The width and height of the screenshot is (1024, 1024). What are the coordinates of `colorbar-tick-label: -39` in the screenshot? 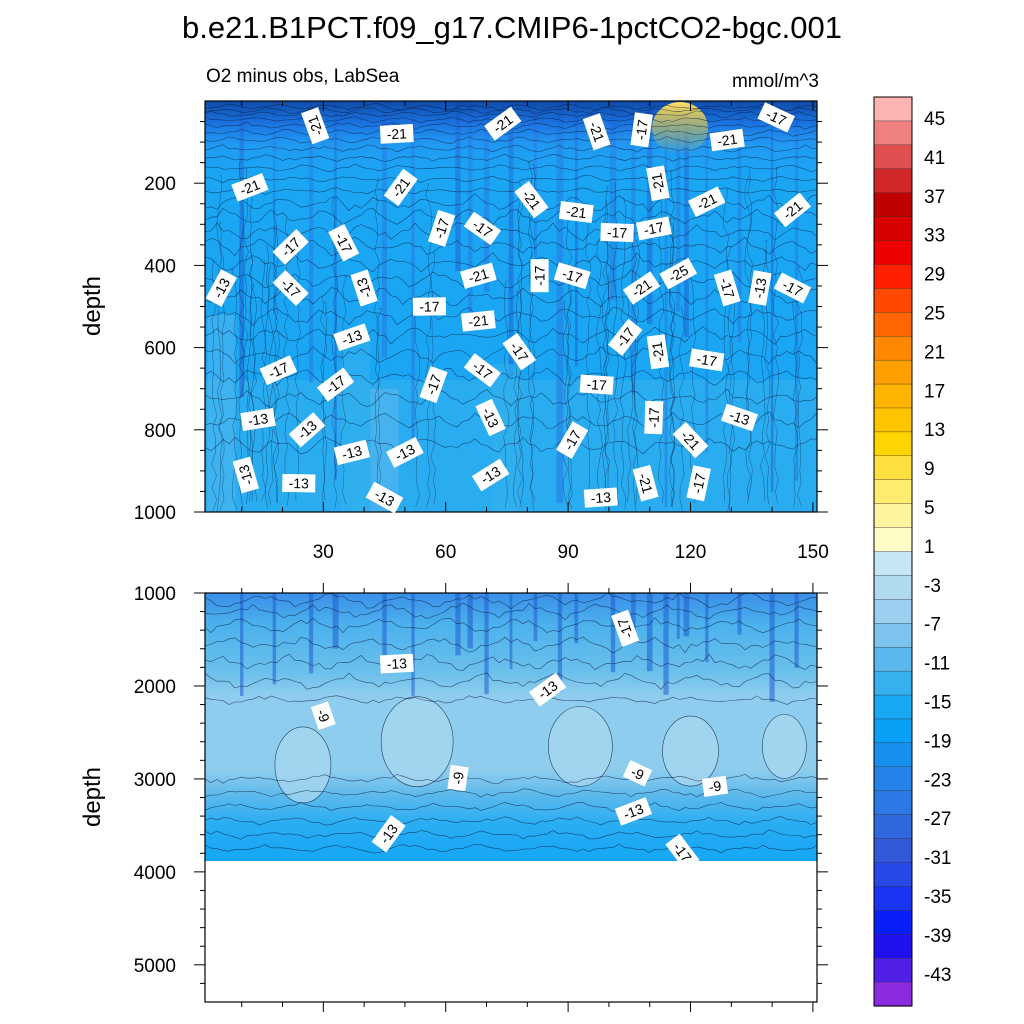 It's located at (937, 936).